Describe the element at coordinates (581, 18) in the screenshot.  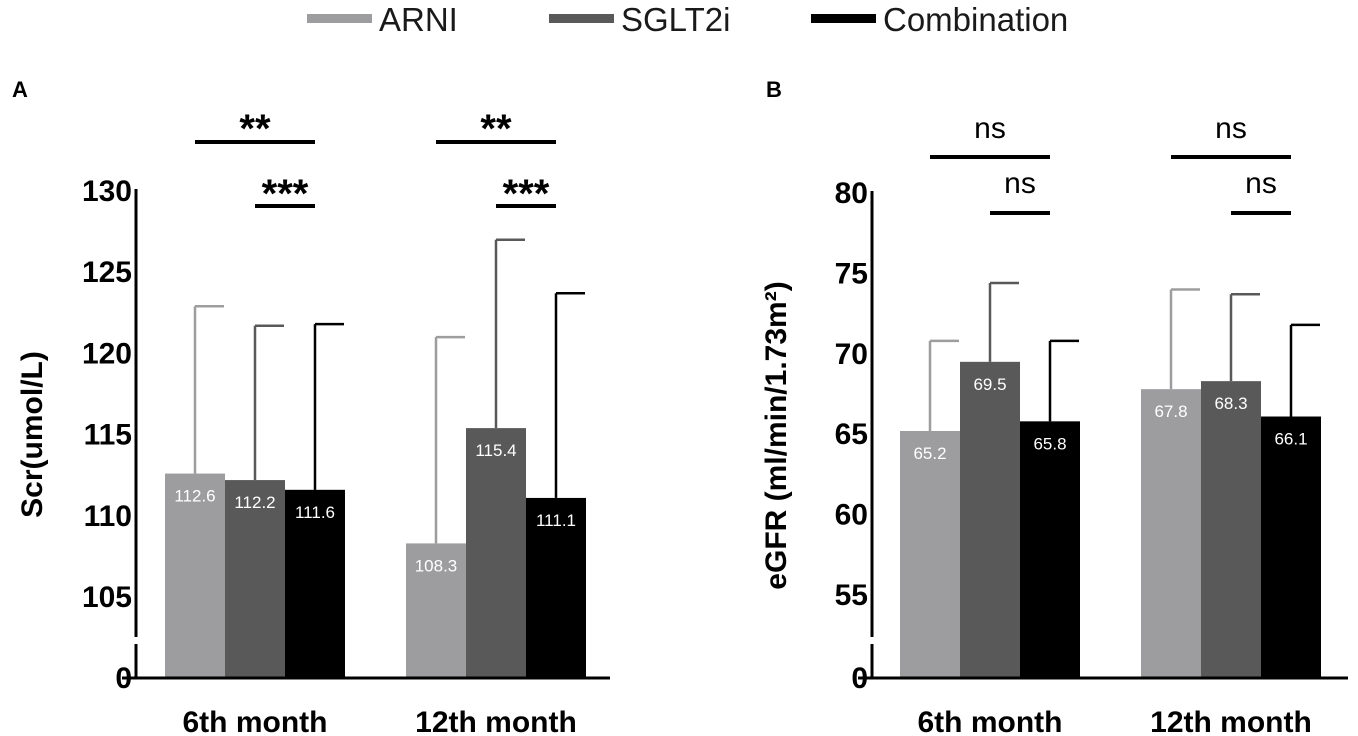
I see `legend-swatch-sglt2i` at that location.